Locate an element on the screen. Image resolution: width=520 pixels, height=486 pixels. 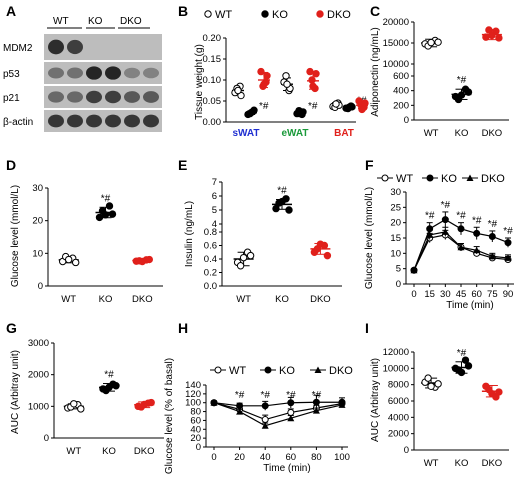
panel-F-ytick-label: 20 is located at coordinates (395, 223).